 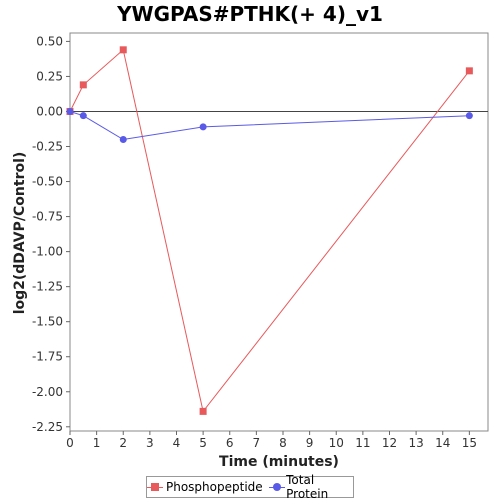 What do you see at coordinates (47, 427) in the screenshot?
I see `y-tick-label: -2.25` at bounding box center [47, 427].